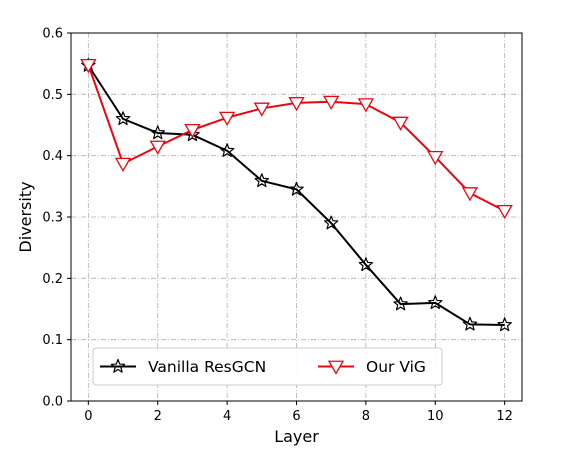 This screenshot has width=561, height=457. Describe the element at coordinates (88, 416) in the screenshot. I see `x-tick-label: 0` at that location.